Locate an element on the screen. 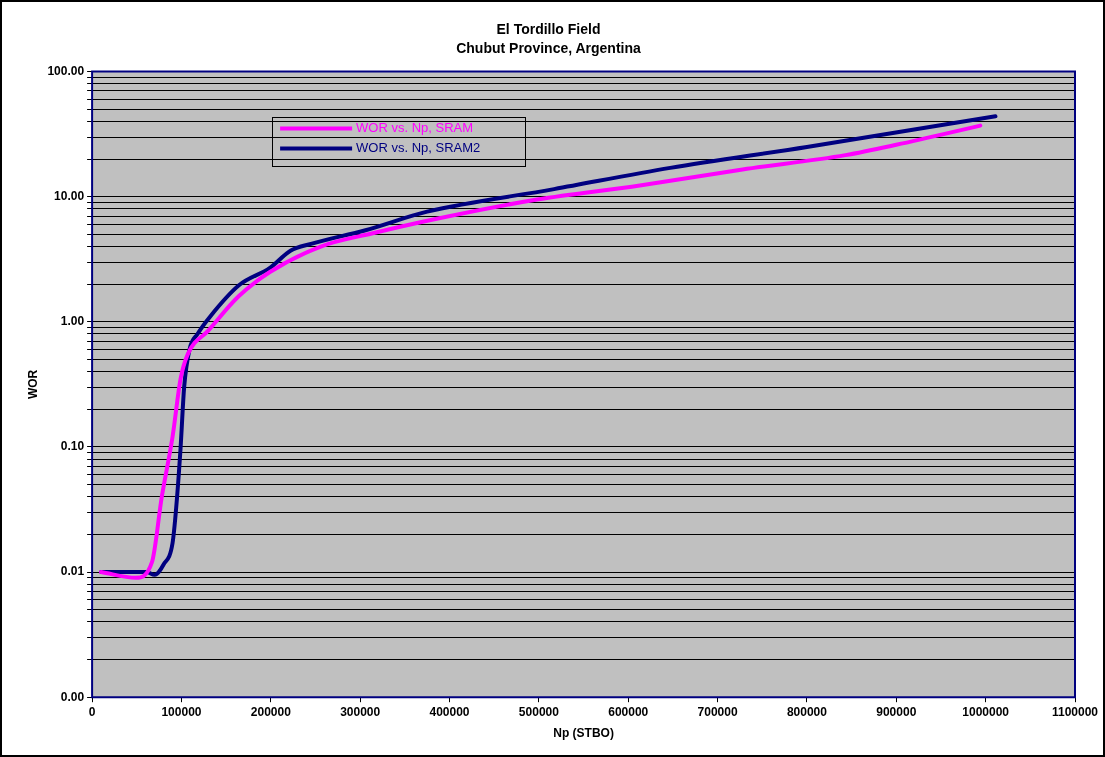 This screenshot has height=757, width=1105. x-tick-label: 600000 is located at coordinates (628, 711).